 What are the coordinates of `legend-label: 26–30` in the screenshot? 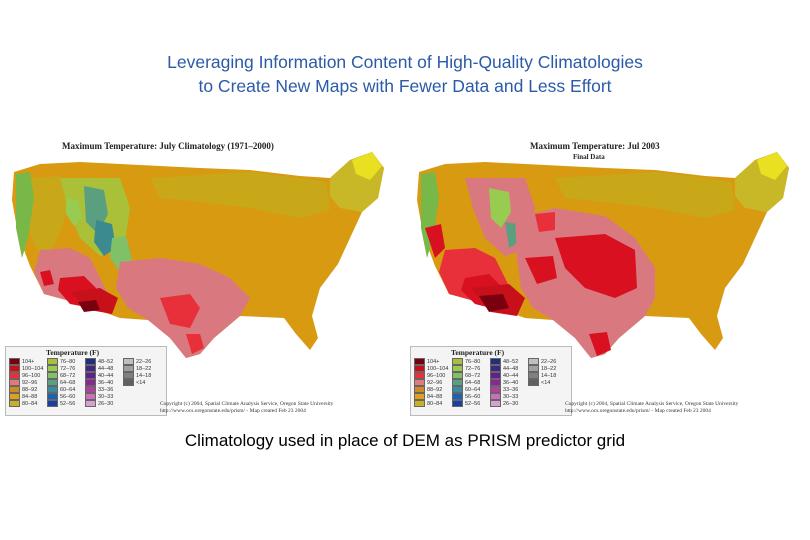 It's located at (106, 403).